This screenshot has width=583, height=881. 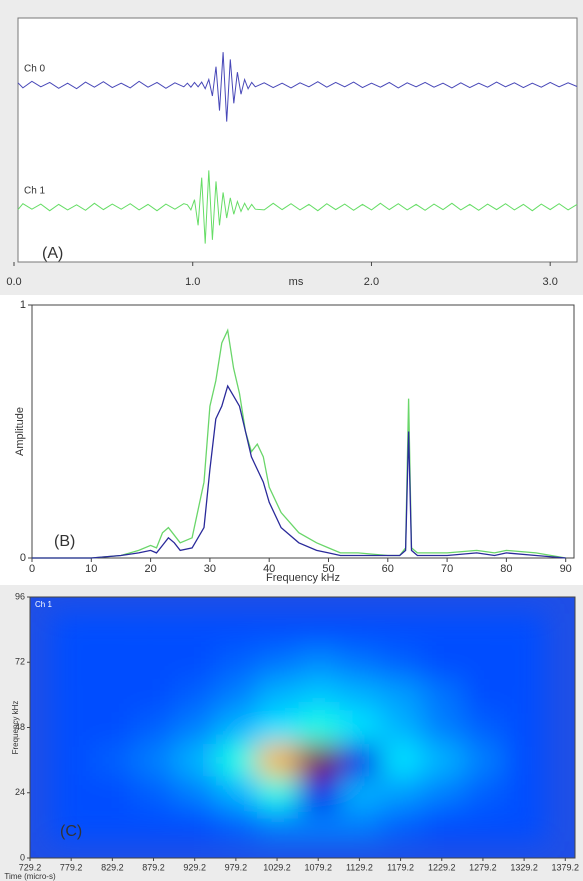 I want to click on x-tick-label: 1129.2, so click(x=359, y=867).